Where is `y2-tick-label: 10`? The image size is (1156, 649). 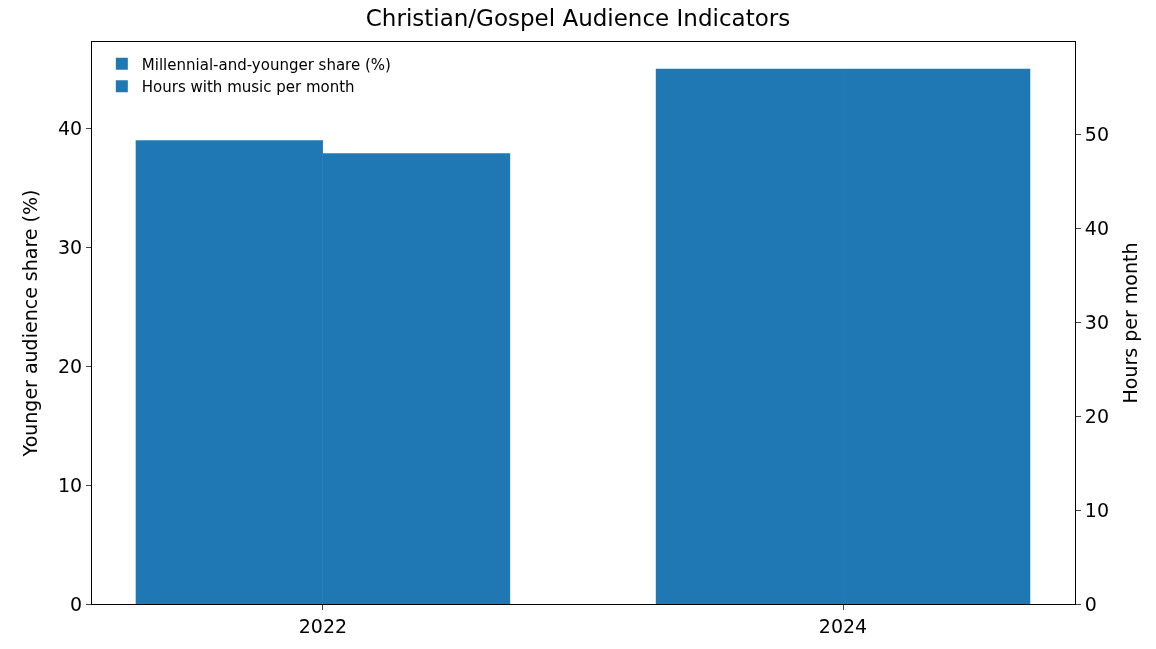
y2-tick-label: 10 is located at coordinates (1096, 509).